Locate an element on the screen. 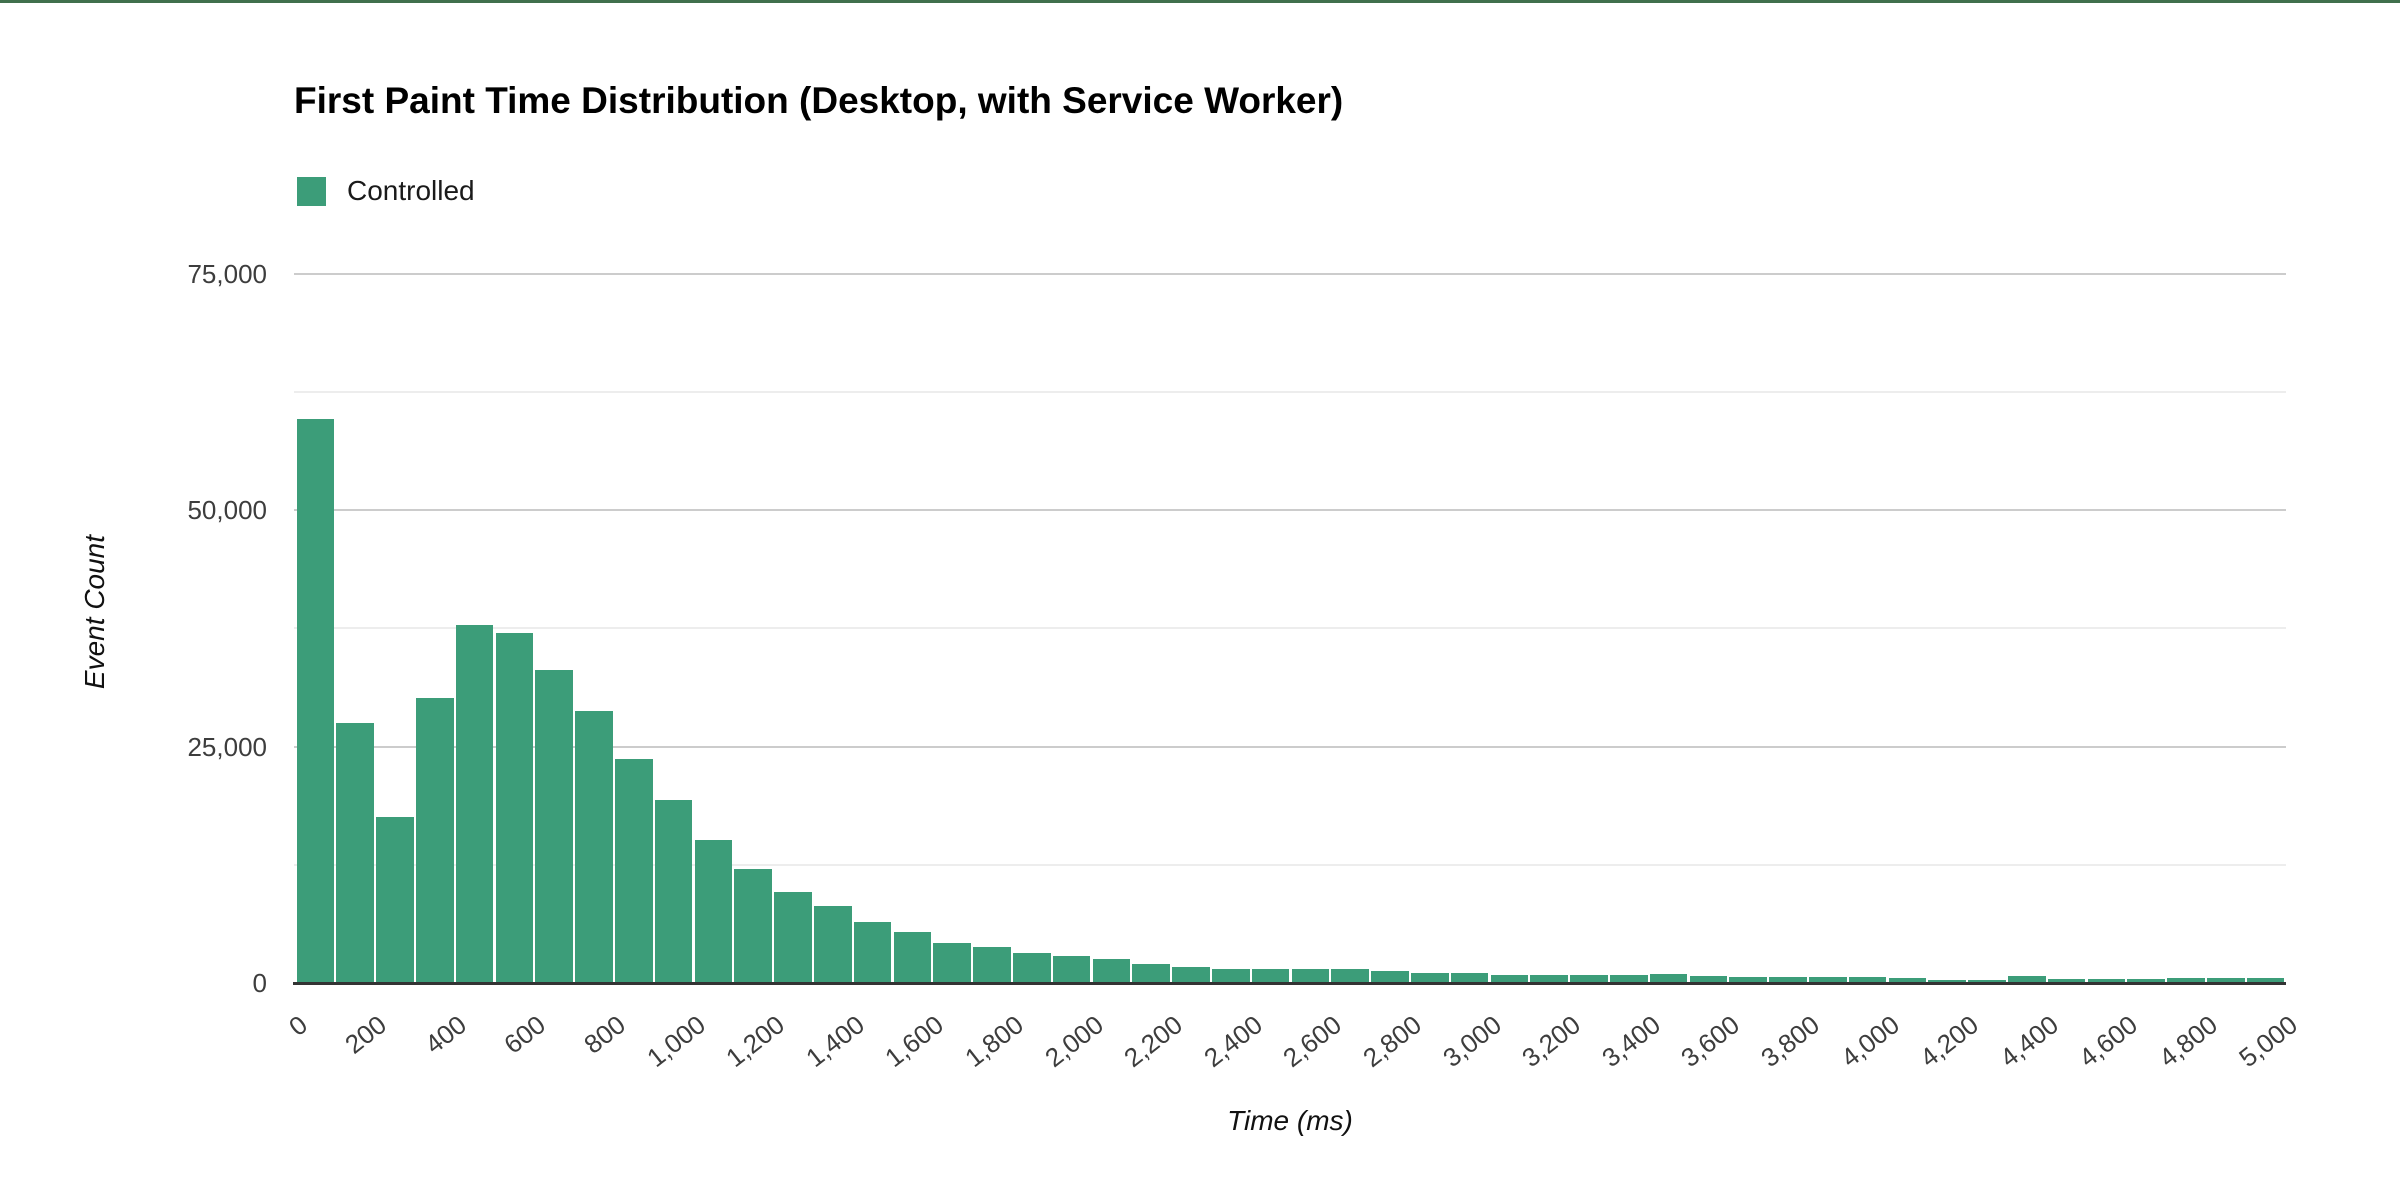  x-tick-label: 600 is located at coordinates (525, 1034).